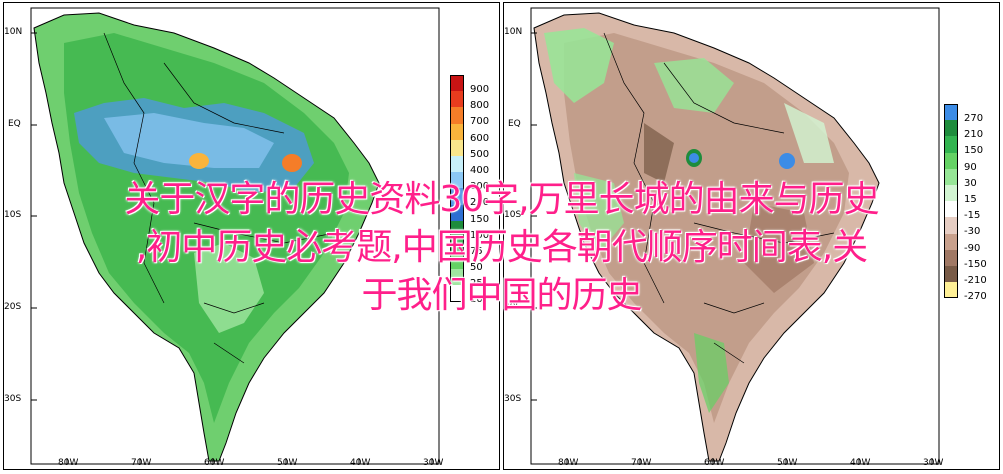  What do you see at coordinates (480, 170) in the screenshot?
I see `legend-label: 400` at bounding box center [480, 170].